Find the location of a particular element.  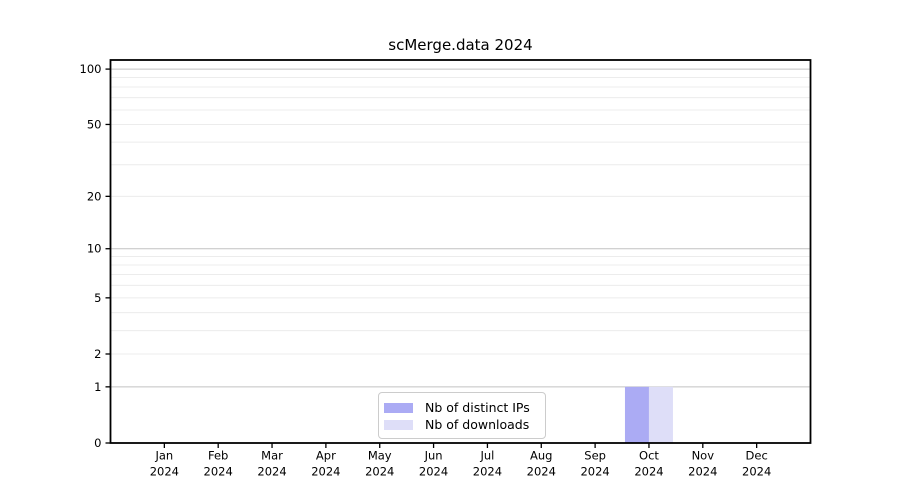

y-tick-label: 20 is located at coordinates (94, 196).